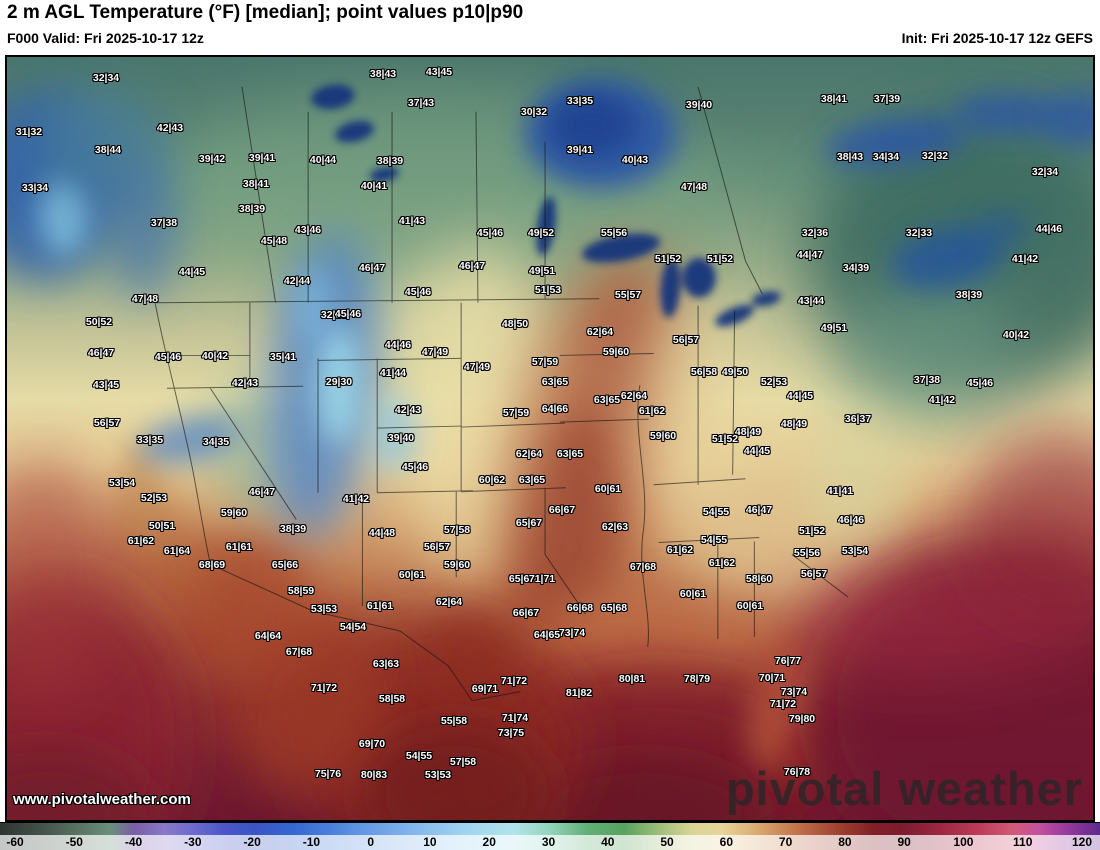 The width and height of the screenshot is (1100, 850). What do you see at coordinates (29, 131) in the screenshot?
I see `point-value: 31|32` at bounding box center [29, 131].